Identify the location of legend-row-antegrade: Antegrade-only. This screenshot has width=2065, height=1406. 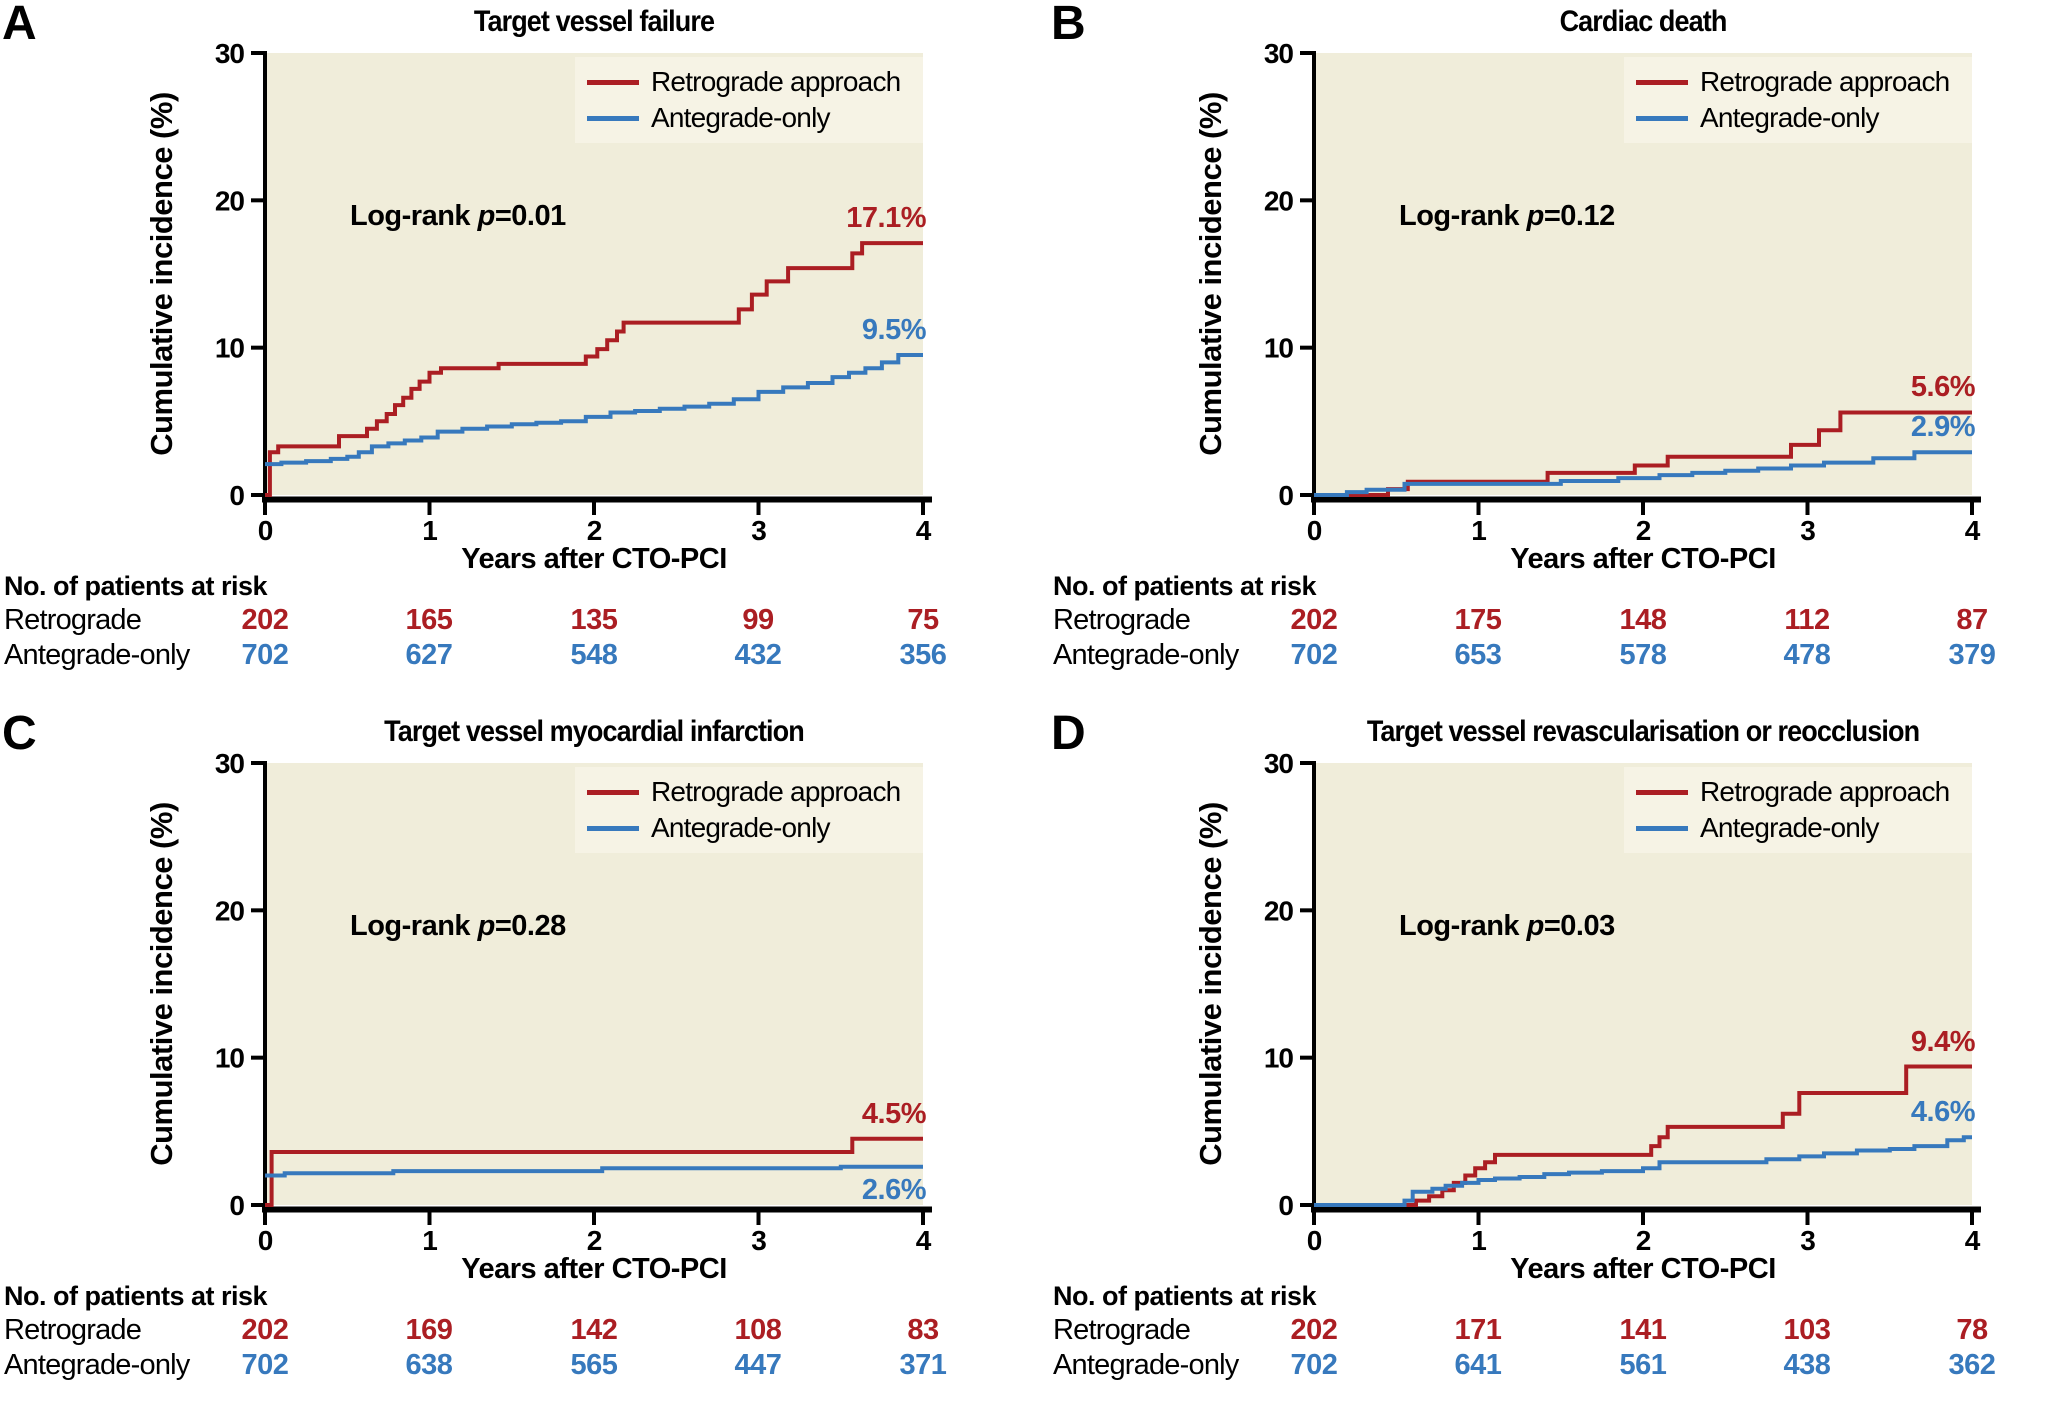
(749, 828).